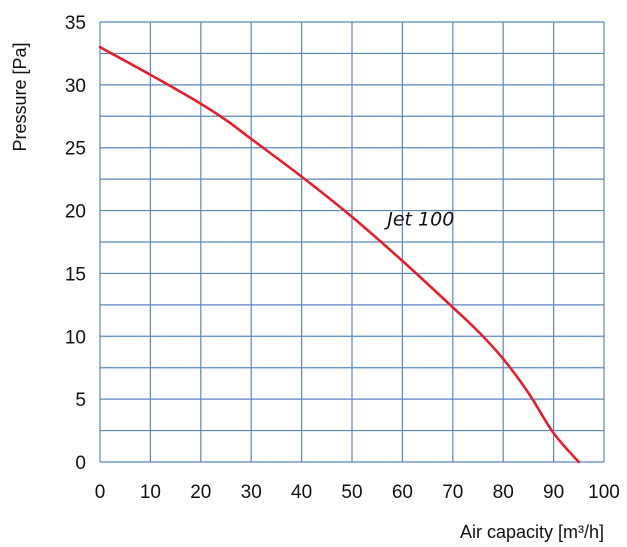 The height and width of the screenshot is (547, 627). Describe the element at coordinates (604, 492) in the screenshot. I see `x-tick-label: 100` at that location.